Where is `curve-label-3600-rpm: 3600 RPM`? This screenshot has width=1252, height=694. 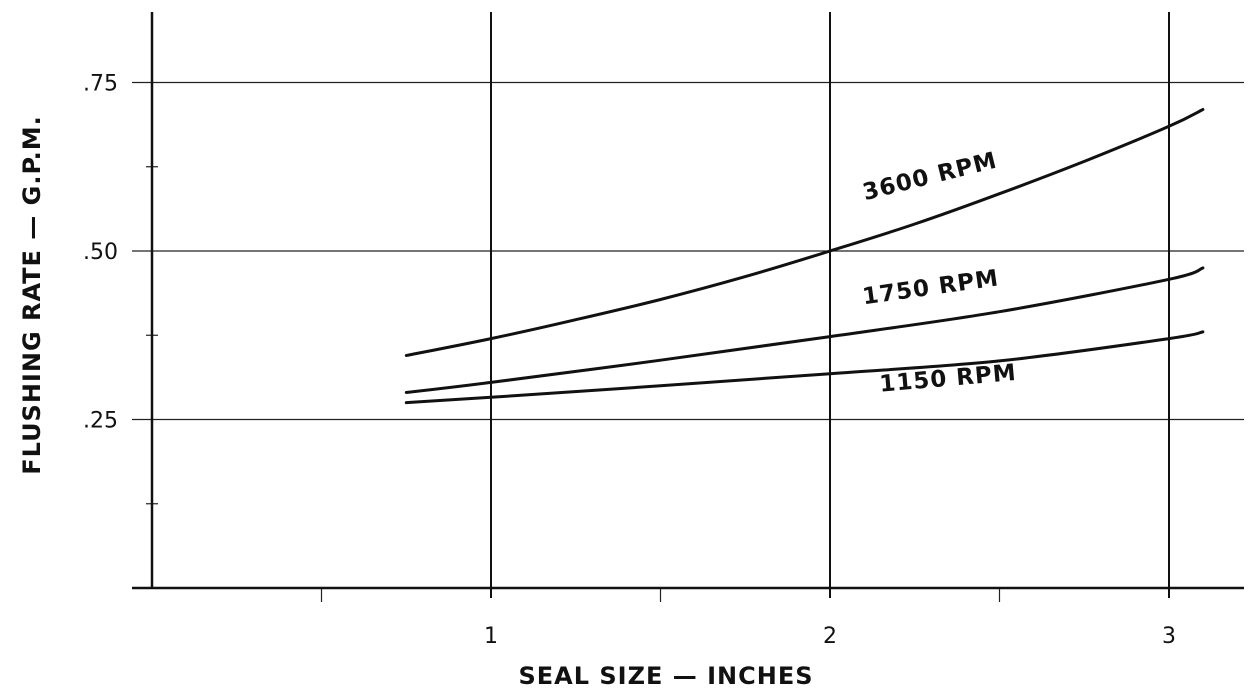 curve-label-3600-rpm: 3600 RPM is located at coordinates (930, 177).